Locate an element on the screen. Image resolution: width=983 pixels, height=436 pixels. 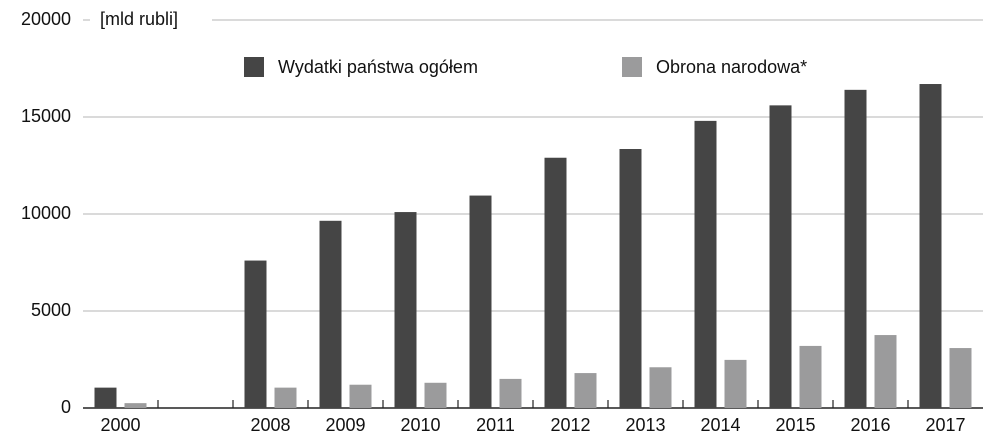
legend-label: Wydatki państwa ogółem is located at coordinates (378, 67).